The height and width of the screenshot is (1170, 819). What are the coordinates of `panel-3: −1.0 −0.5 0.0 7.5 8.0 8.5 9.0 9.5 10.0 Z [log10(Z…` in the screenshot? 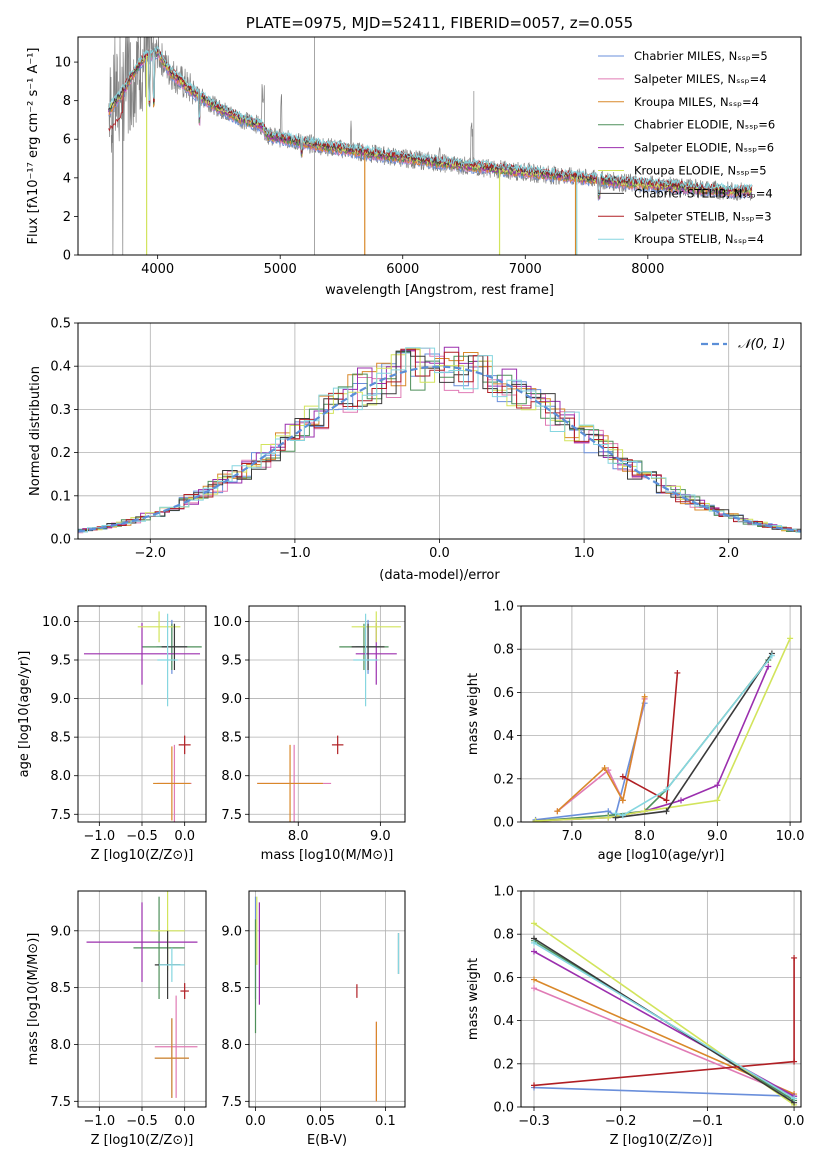 It's located at (112, 734).